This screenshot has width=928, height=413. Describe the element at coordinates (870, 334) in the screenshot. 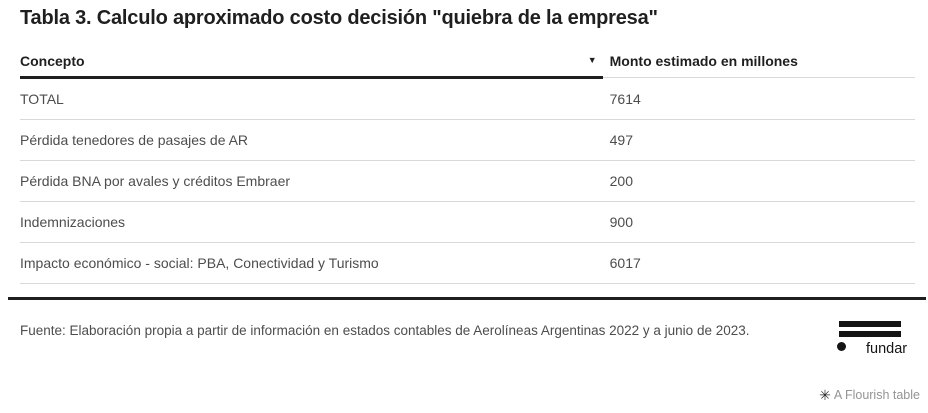

I see `fundar-logo-bar-bottom` at that location.